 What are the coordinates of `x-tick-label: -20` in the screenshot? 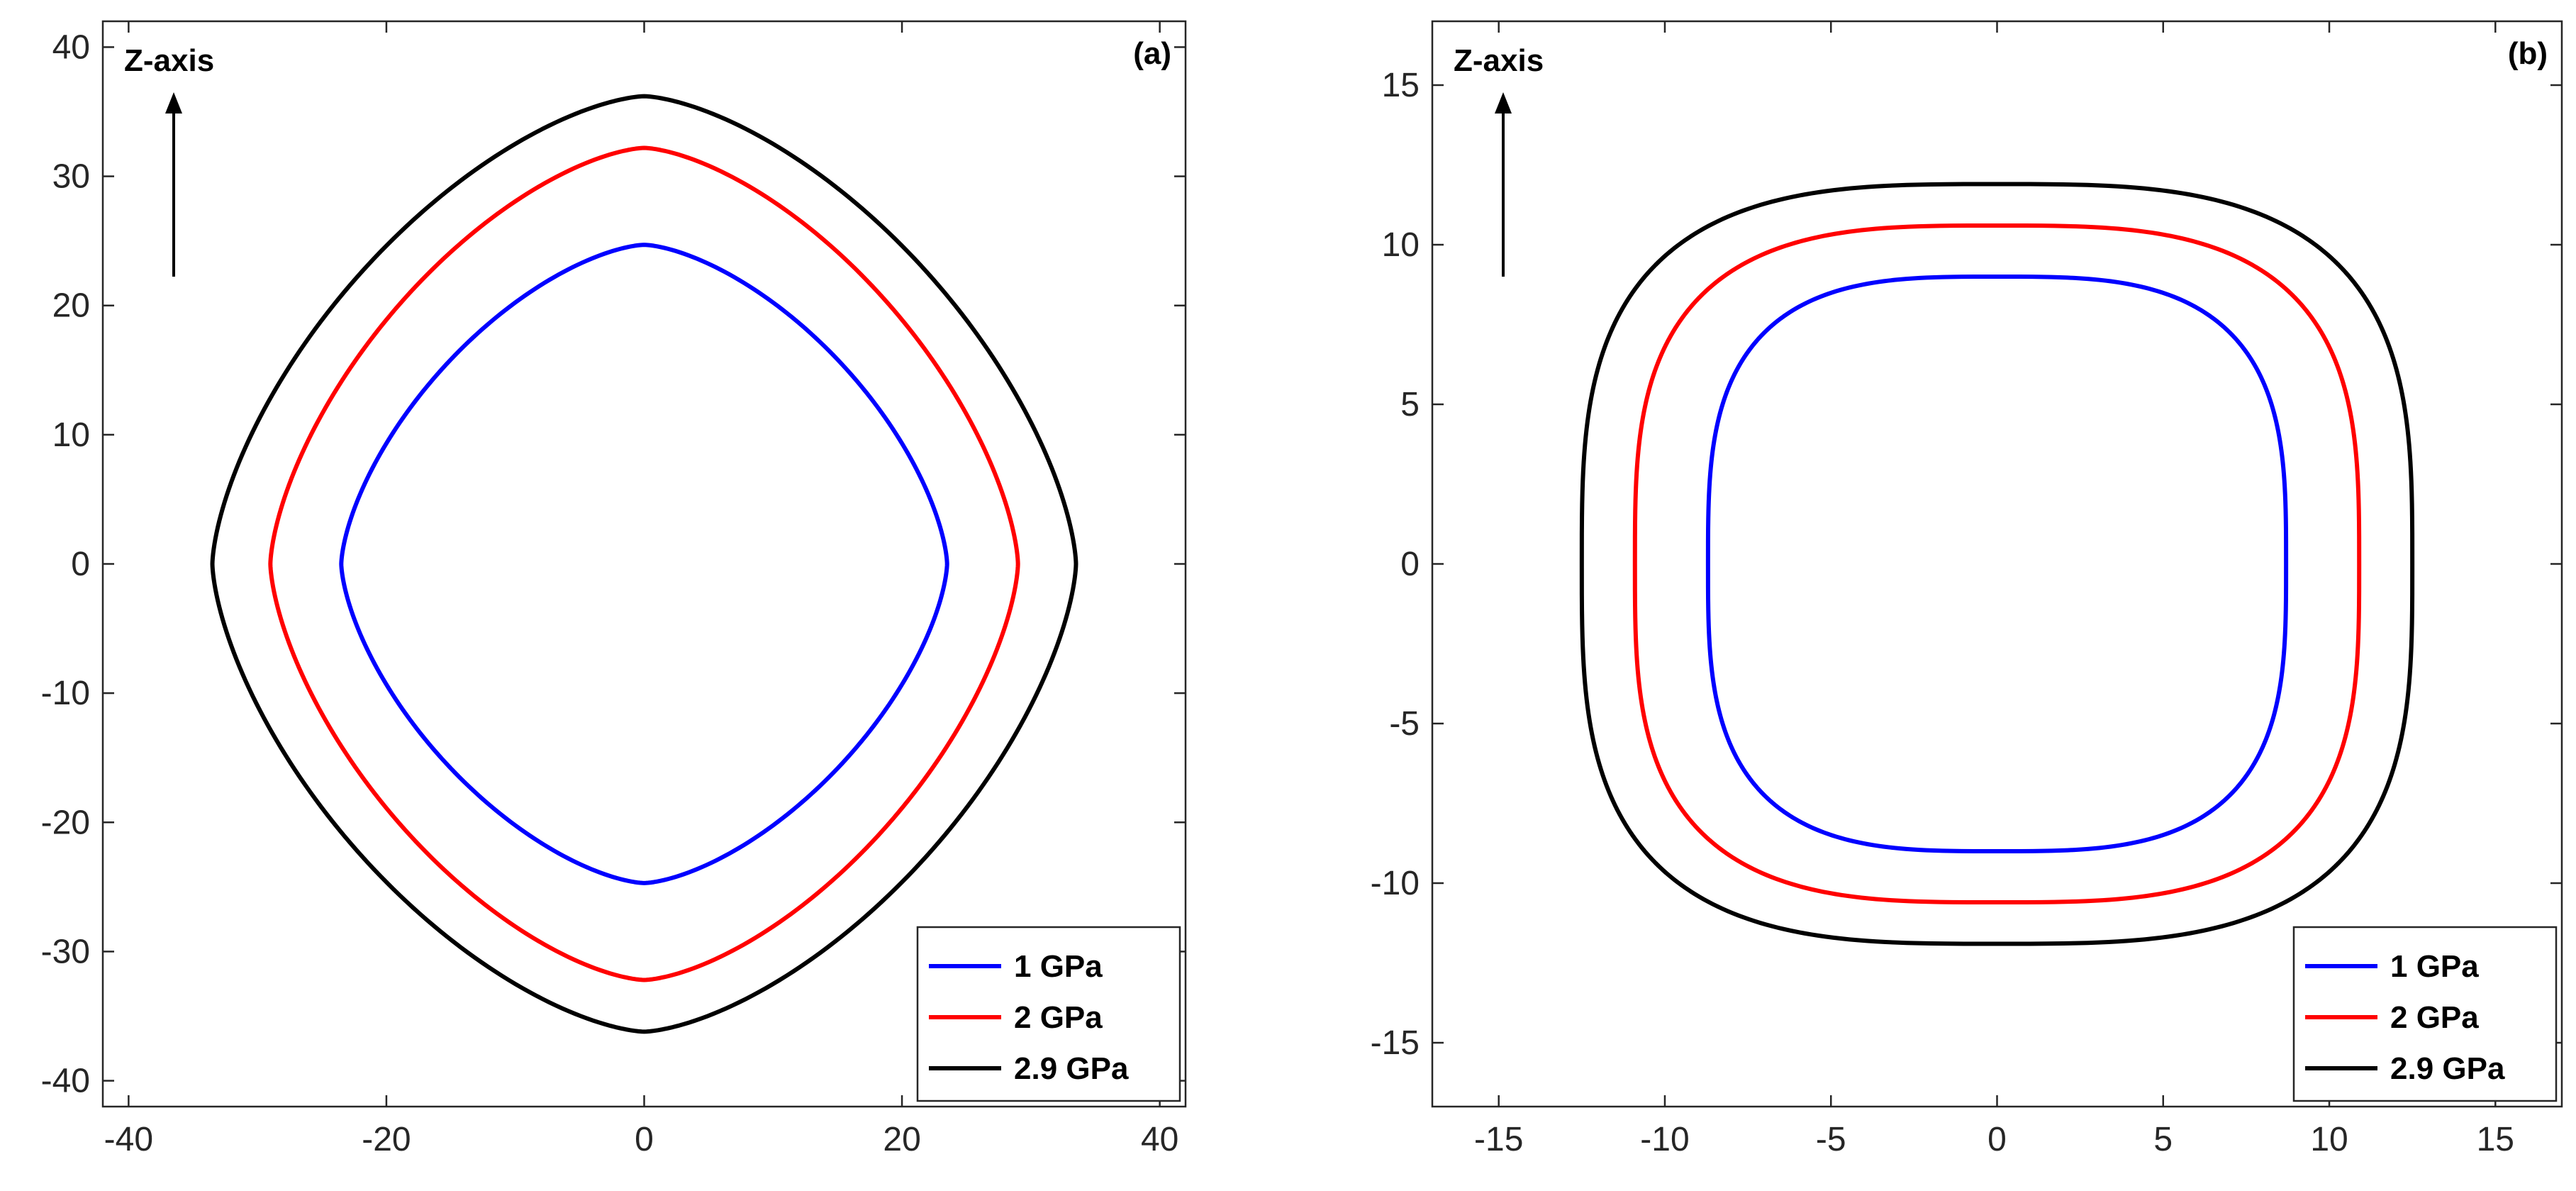 It's located at (386, 1139).